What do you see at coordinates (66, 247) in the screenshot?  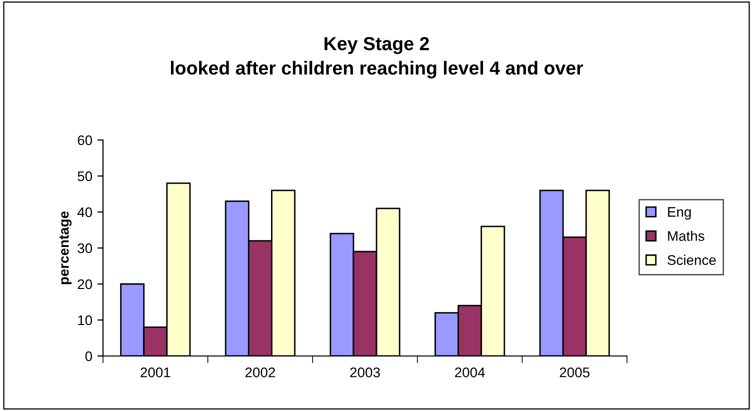 I see `y-axis-title: percentage` at bounding box center [66, 247].